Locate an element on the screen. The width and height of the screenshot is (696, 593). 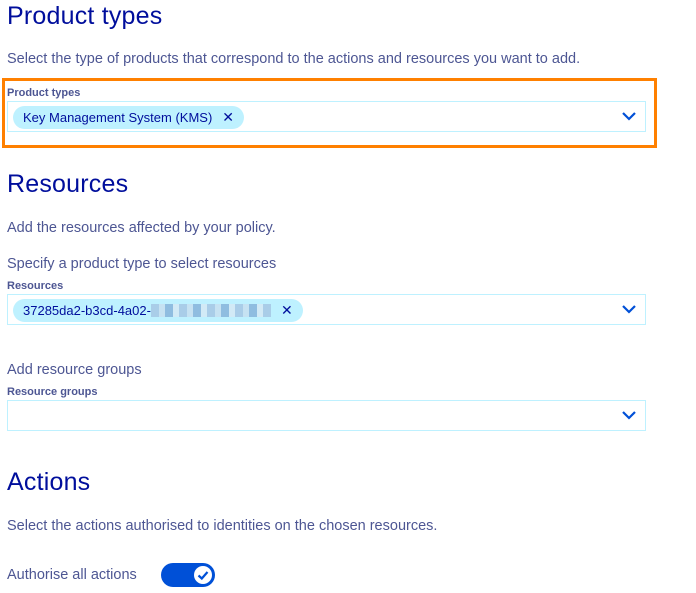
actions-title: Actions is located at coordinates (49, 482).